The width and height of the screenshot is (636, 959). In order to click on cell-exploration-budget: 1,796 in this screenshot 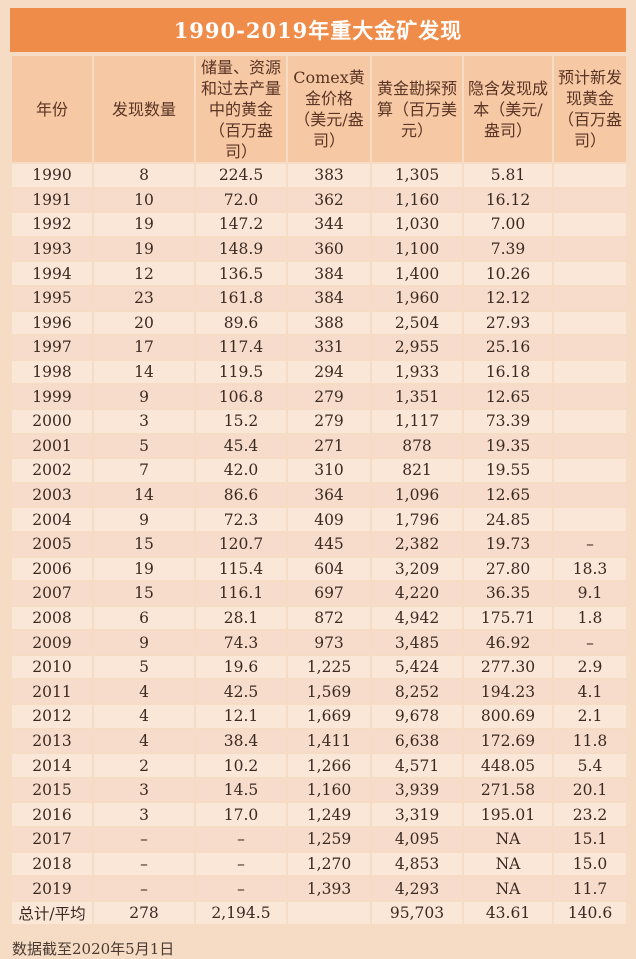, I will do `click(417, 519)`.